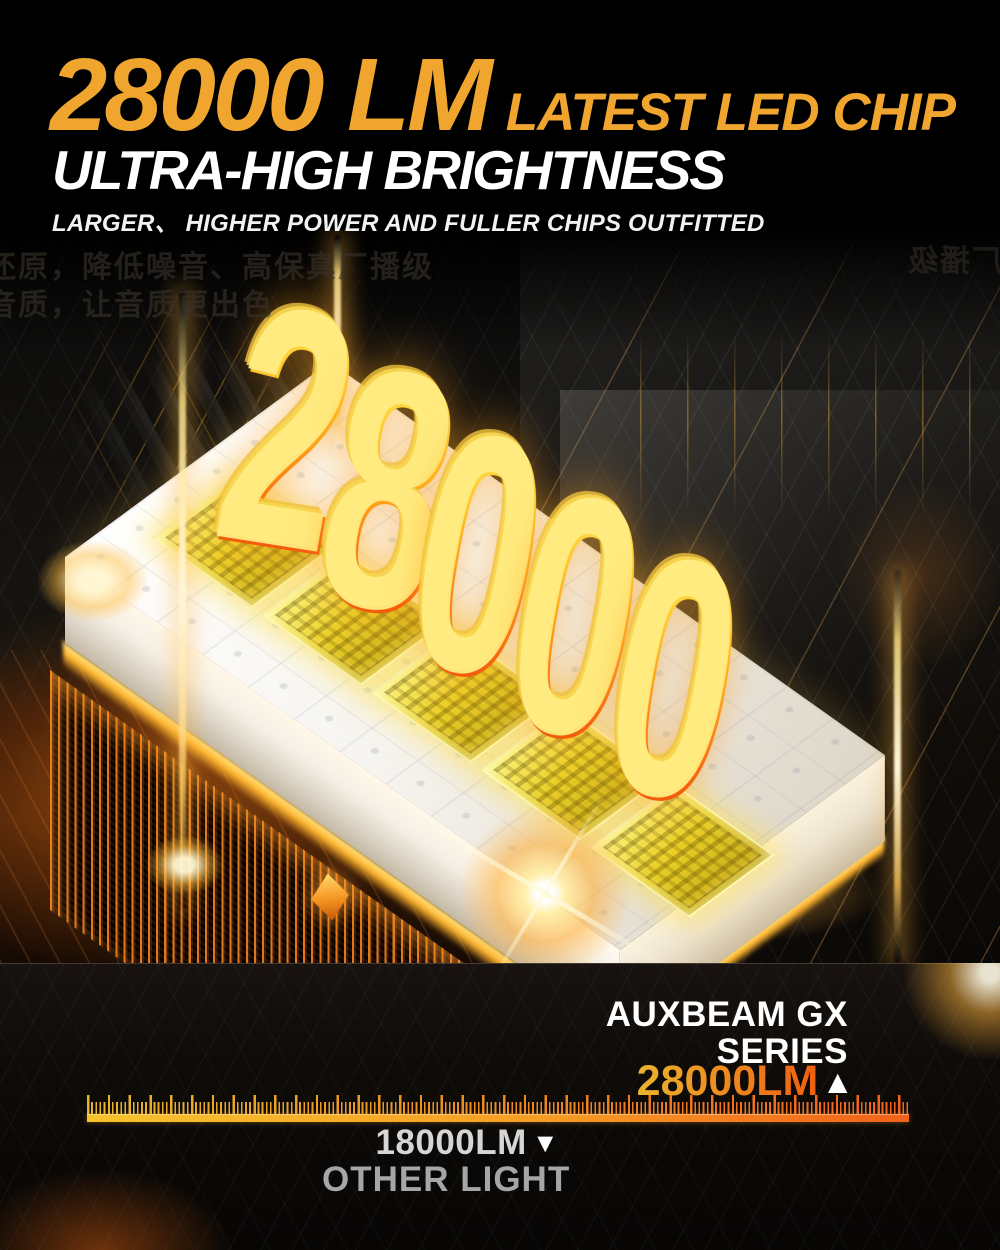 The image size is (1000, 1250). What do you see at coordinates (897, 766) in the screenshot?
I see `light-beam-right` at bounding box center [897, 766].